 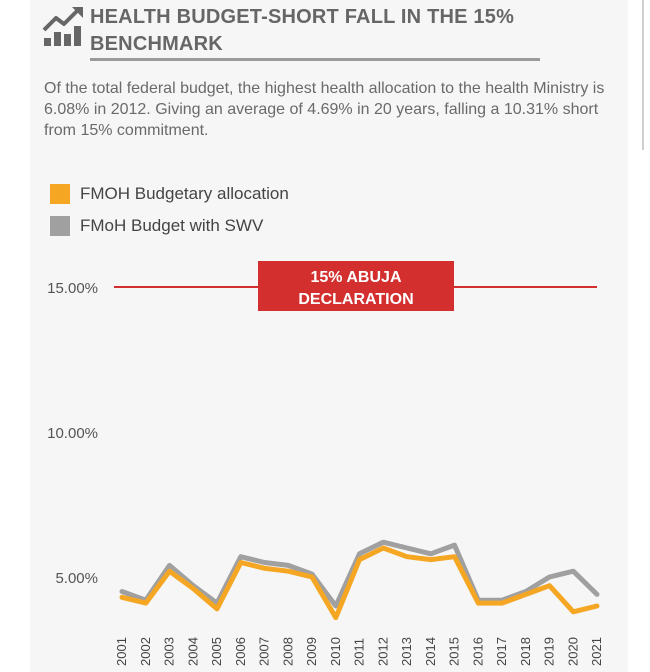 I want to click on x-tick-label: 2002, so click(x=145, y=651).